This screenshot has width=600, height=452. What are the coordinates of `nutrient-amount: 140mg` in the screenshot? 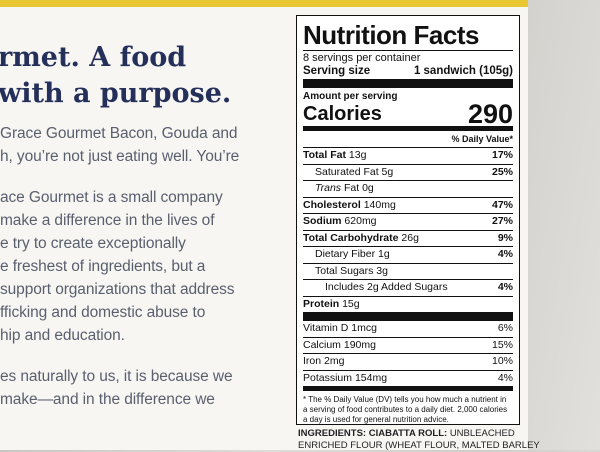 It's located at (379, 204).